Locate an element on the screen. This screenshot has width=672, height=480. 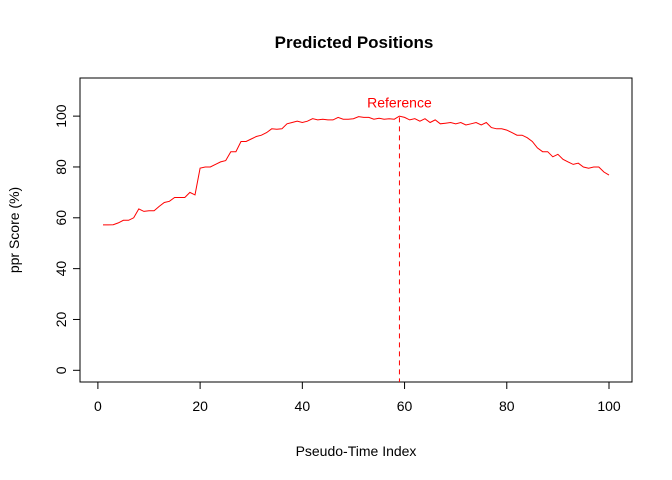
y-axis: 0 20 40 60 80 100 is located at coordinates (67, 239).